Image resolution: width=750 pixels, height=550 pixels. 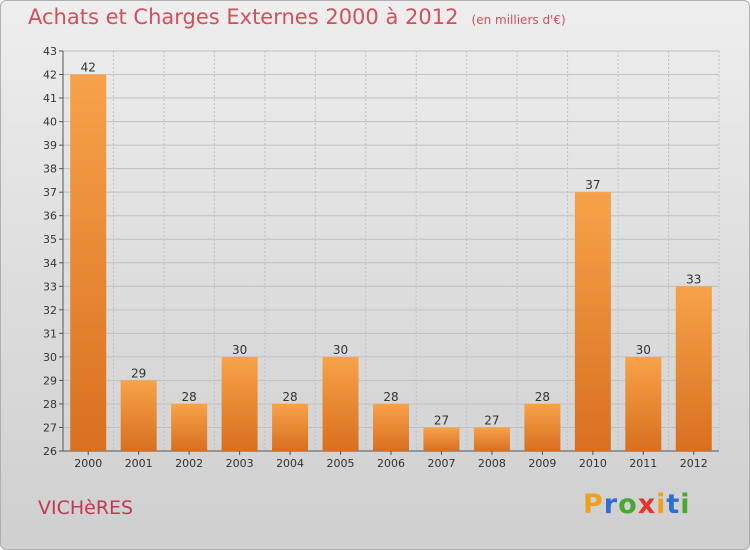 What do you see at coordinates (189, 427) in the screenshot?
I see `bar-2002` at bounding box center [189, 427].